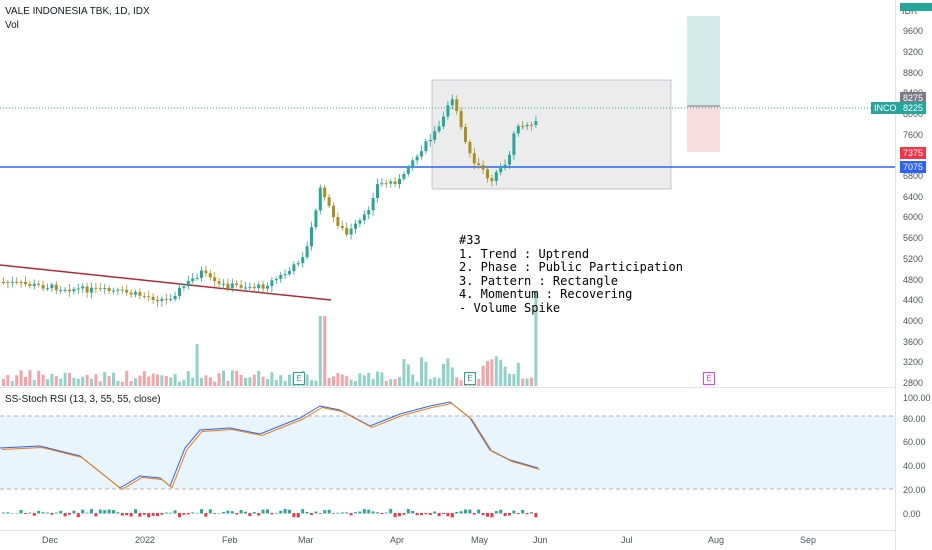 Image resolution: width=932 pixels, height=550 pixels. What do you see at coordinates (913, 31) in the screenshot?
I see `price-tick: 9600` at bounding box center [913, 31].